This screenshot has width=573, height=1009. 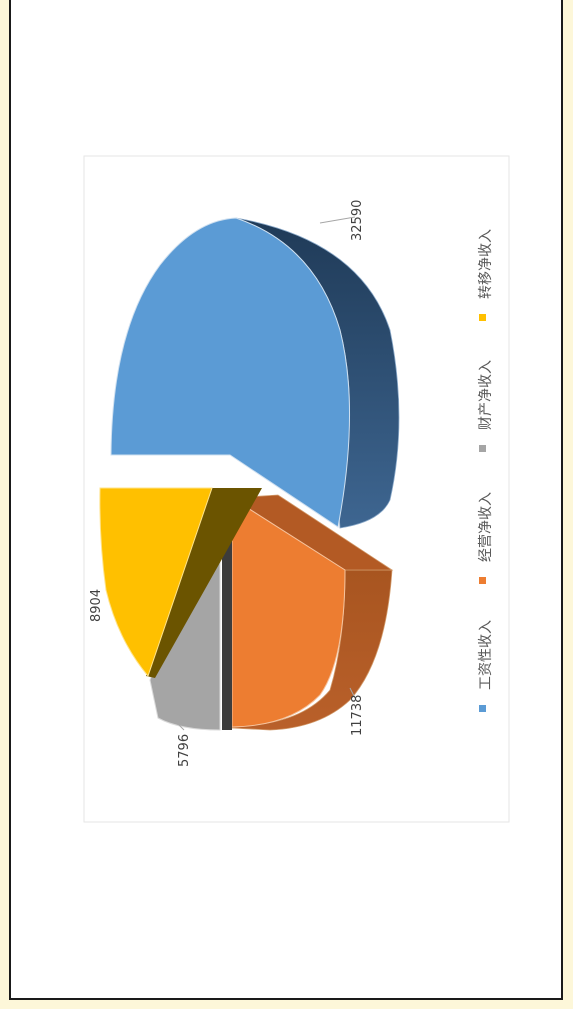 I want to click on slice-wages-top, so click(x=230, y=372).